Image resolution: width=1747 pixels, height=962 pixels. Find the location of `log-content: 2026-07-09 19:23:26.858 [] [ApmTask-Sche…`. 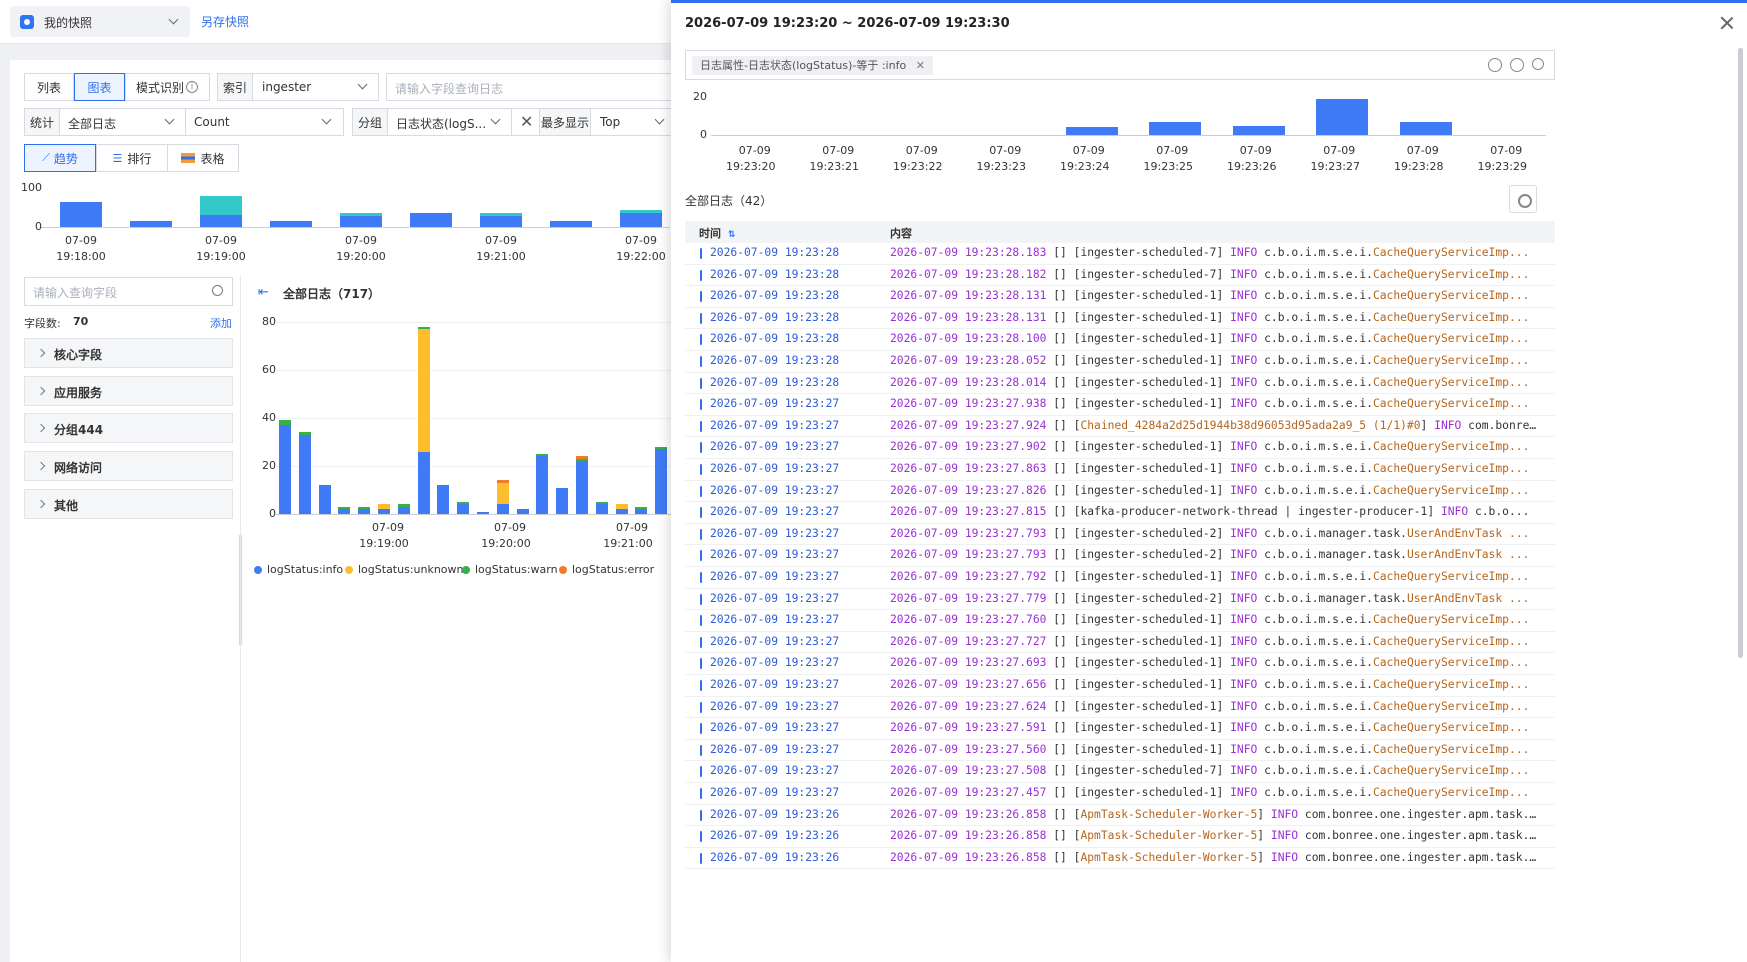

log-content: 2026-07-09 19:23:26.858 [] [ApmTask-Sche… is located at coordinates (1215, 835).